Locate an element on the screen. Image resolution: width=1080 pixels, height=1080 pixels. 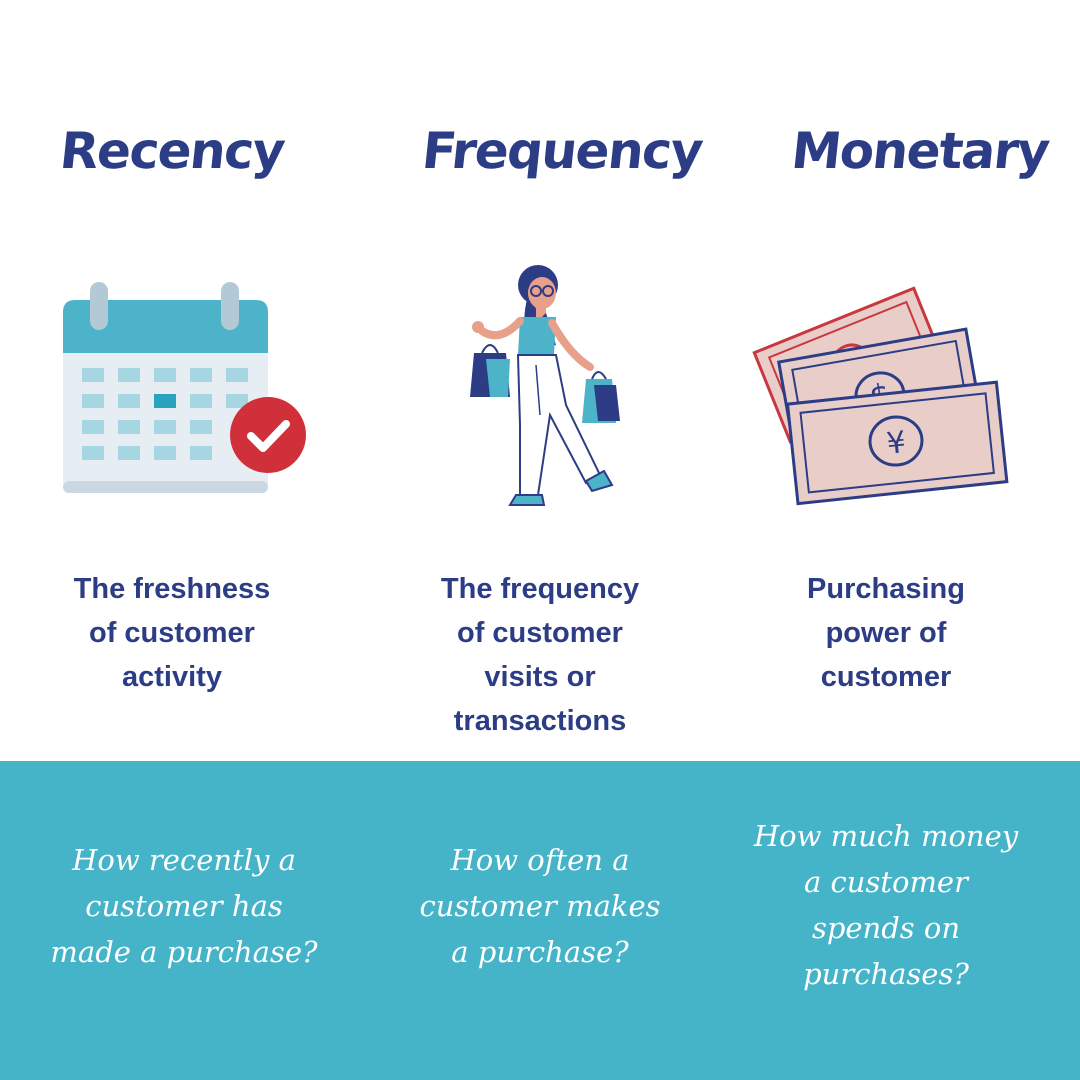
shopper-illustration is located at coordinates (540, 395).